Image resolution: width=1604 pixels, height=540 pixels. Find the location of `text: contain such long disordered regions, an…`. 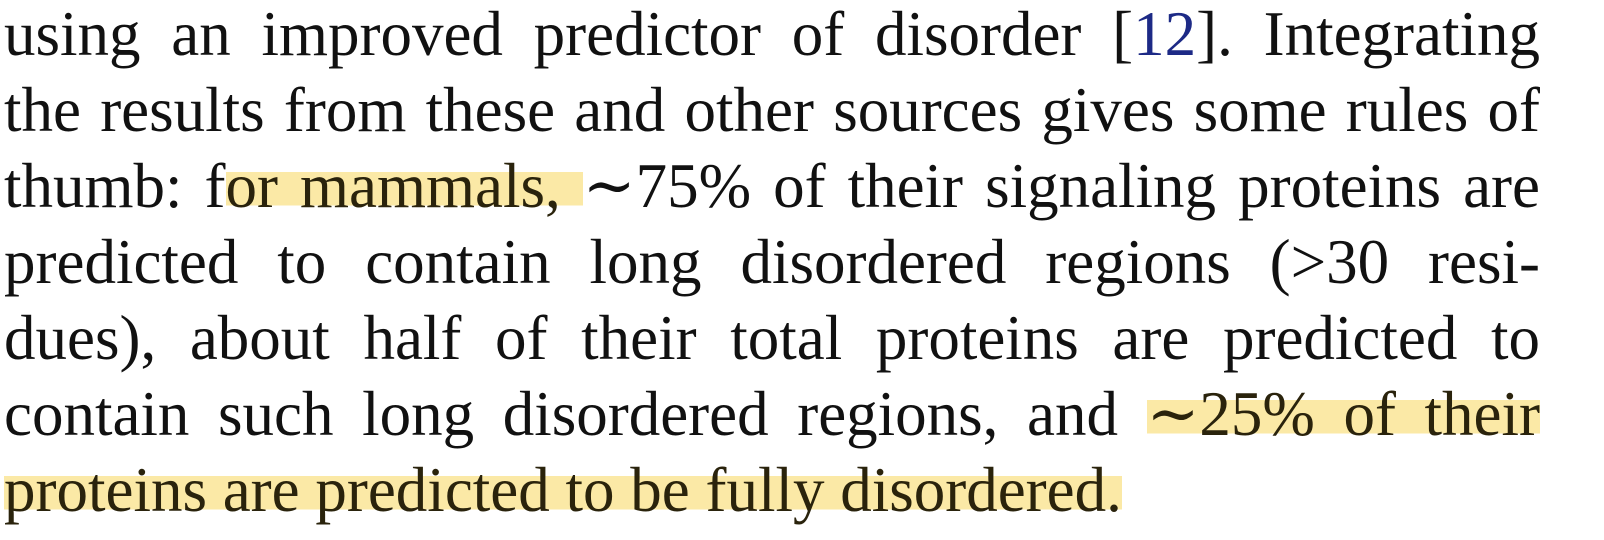

text: contain such long disordered regions, an… is located at coordinates (575, 414).